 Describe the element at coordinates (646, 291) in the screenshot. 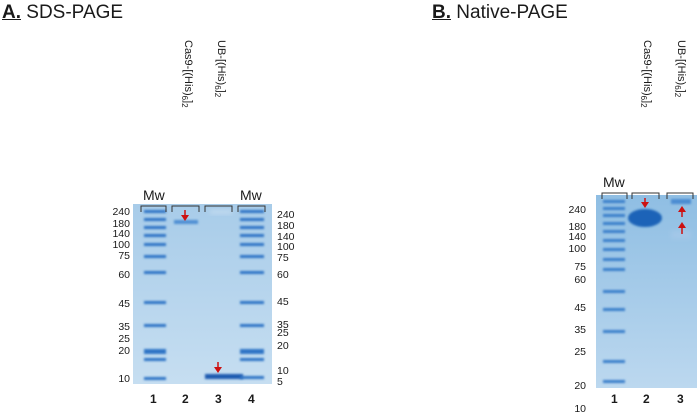

I see `native-page-gel` at that location.